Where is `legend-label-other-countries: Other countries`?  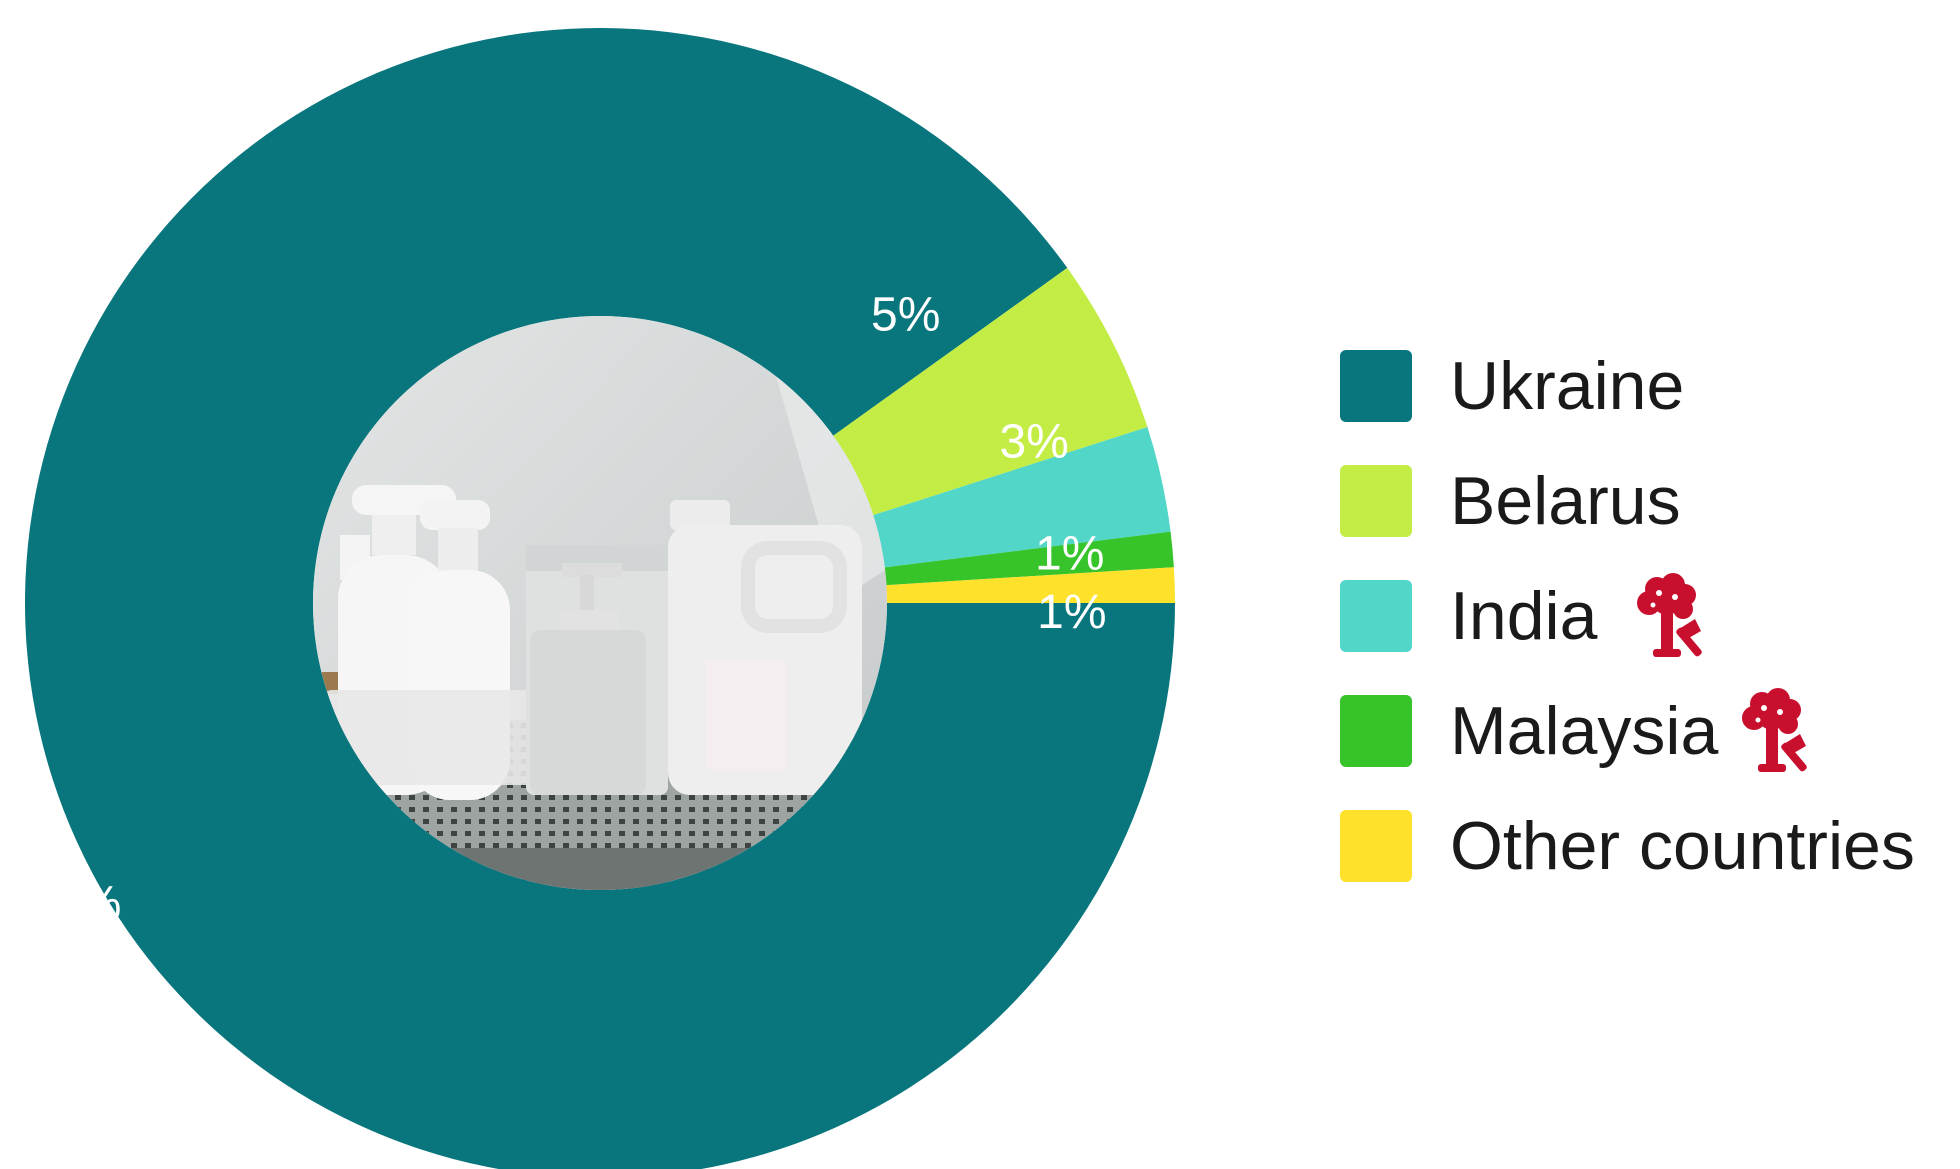
legend-label-other-countries: Other countries is located at coordinates (1682, 845).